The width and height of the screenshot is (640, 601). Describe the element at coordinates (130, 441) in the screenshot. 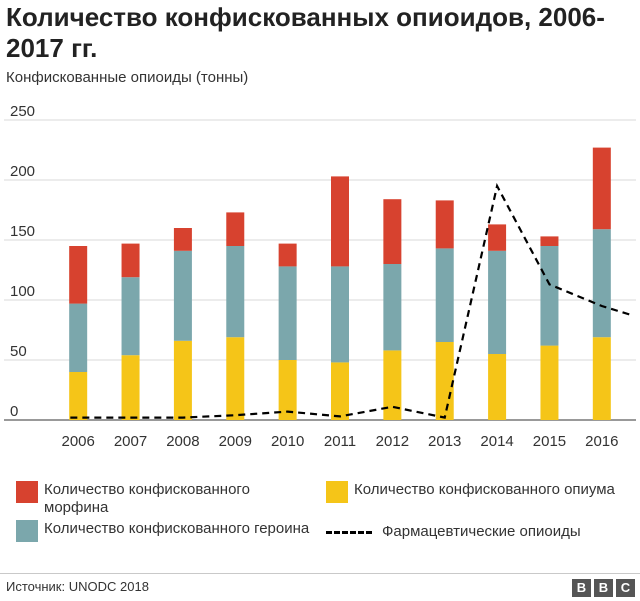

I see `x-tick-label: 2007` at that location.